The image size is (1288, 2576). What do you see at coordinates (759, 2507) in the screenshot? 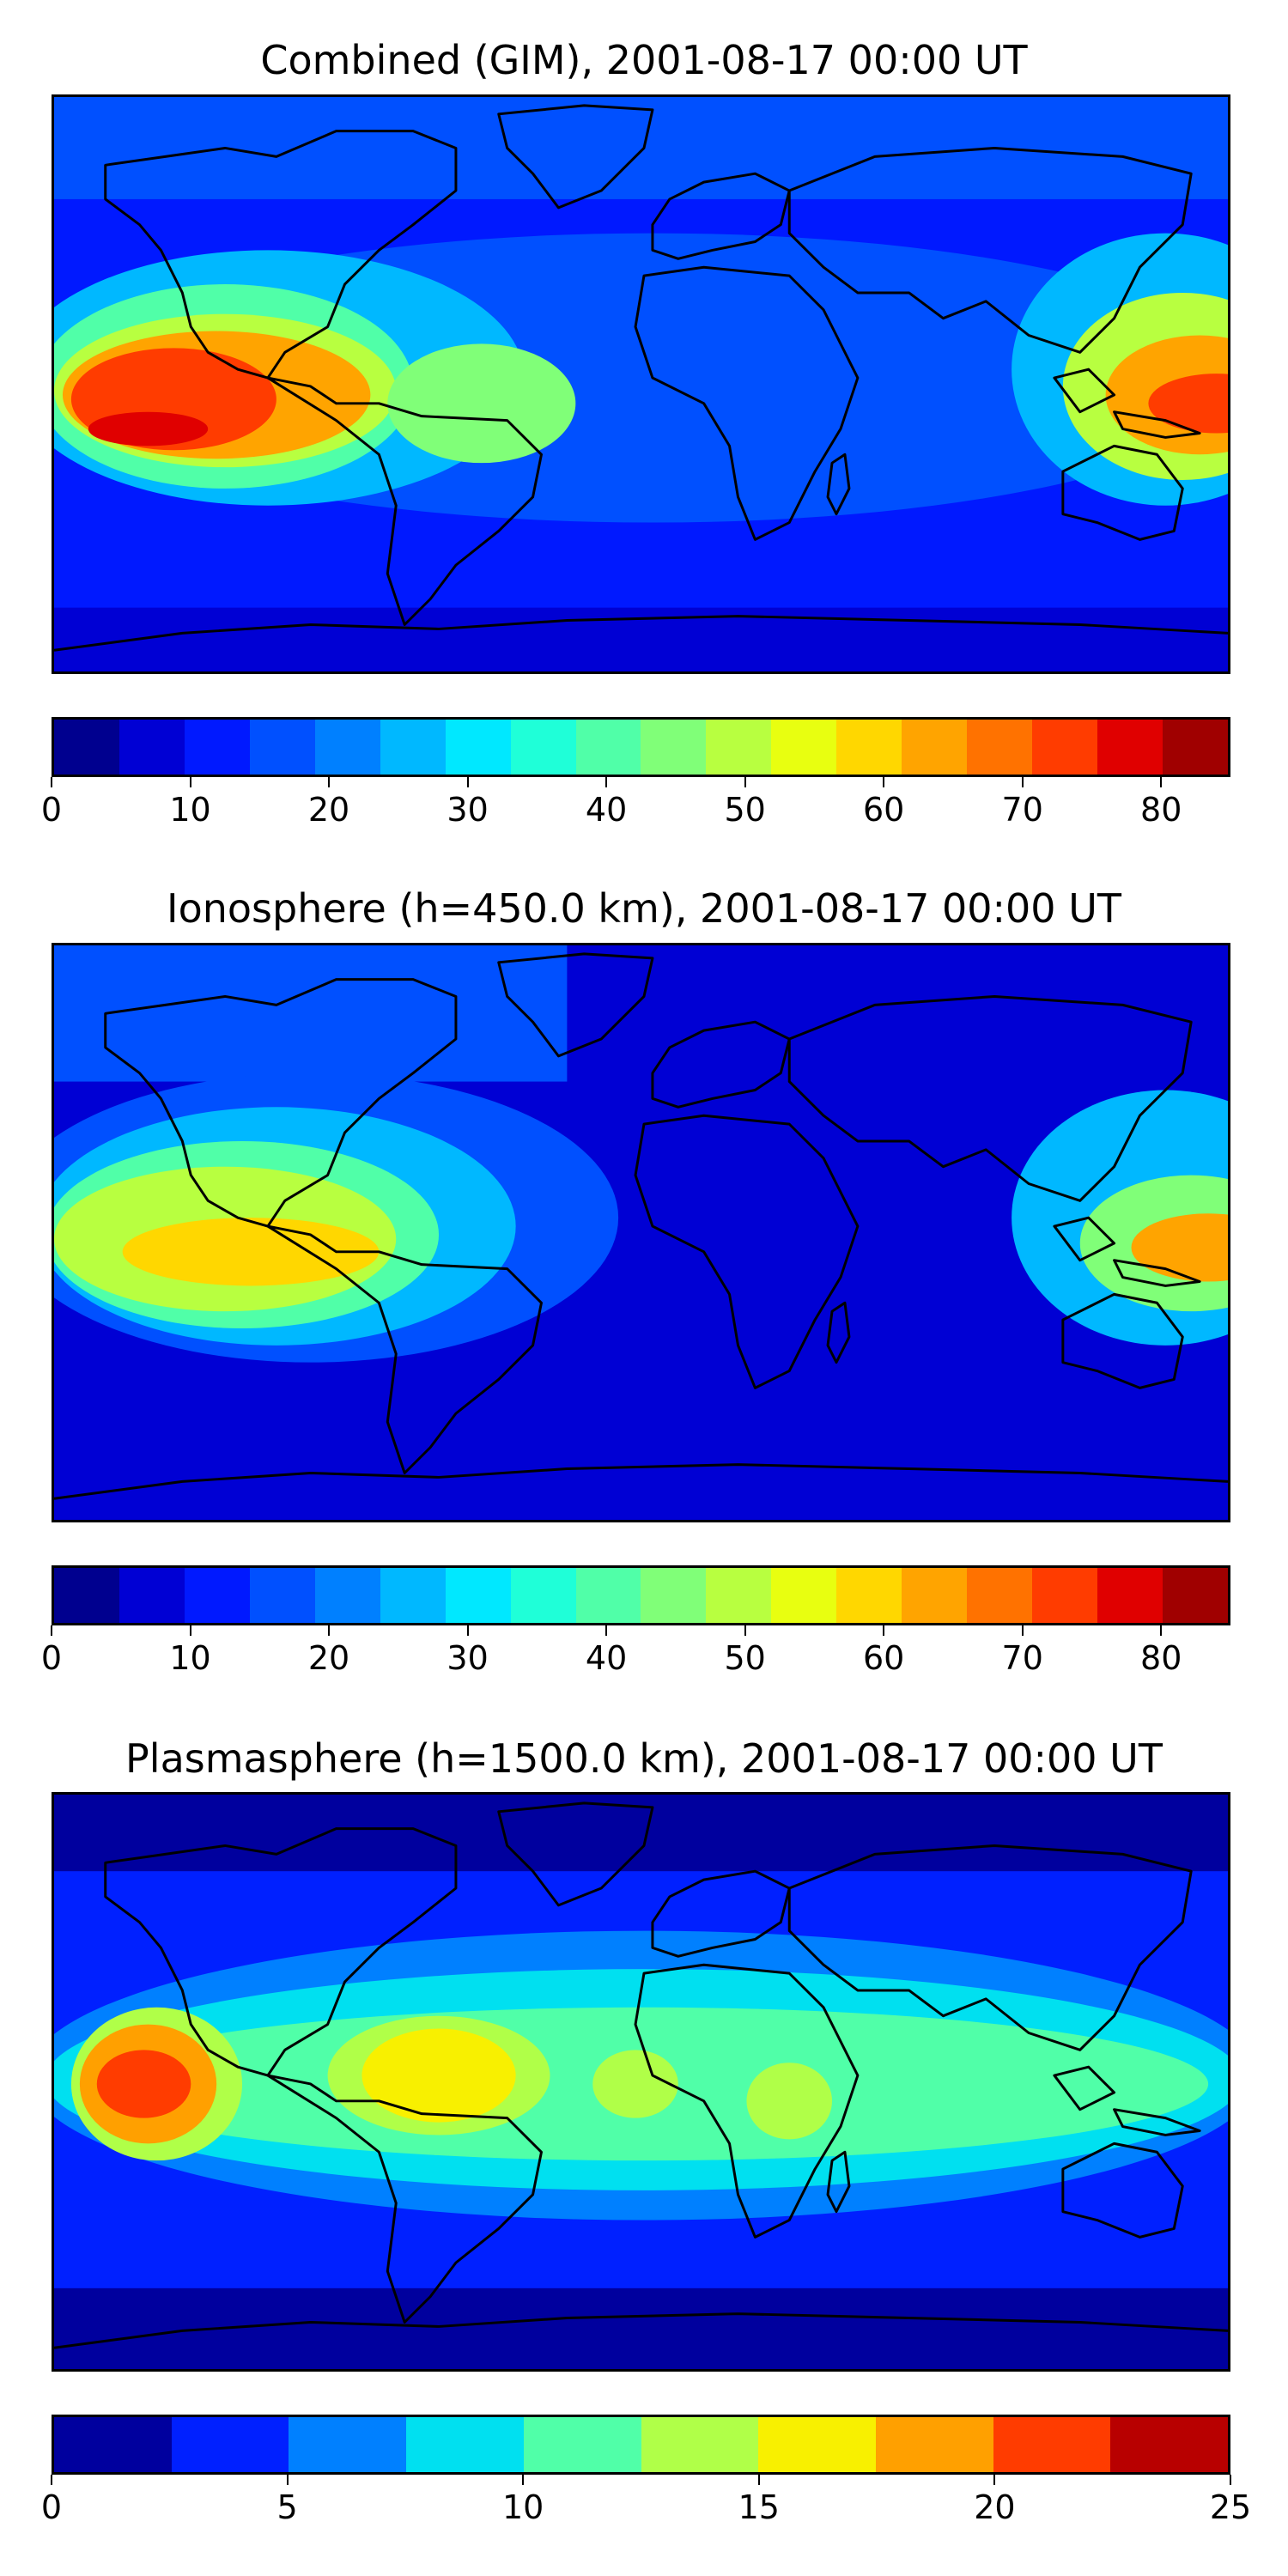
I see `colorbar-tick-label: 15` at bounding box center [759, 2507].